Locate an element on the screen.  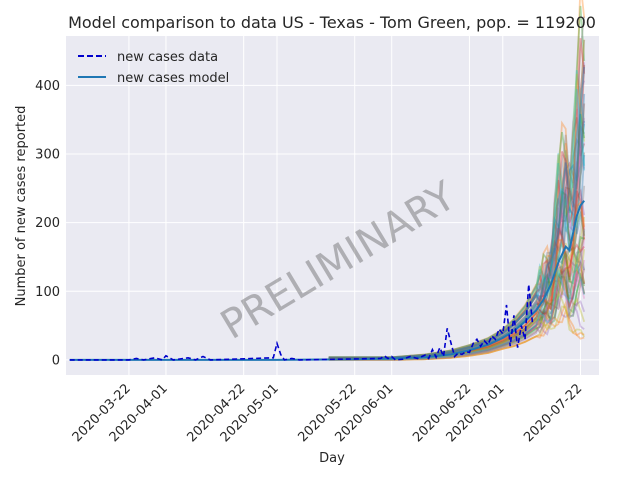
y-tick-label: 100 is located at coordinates (47, 292).